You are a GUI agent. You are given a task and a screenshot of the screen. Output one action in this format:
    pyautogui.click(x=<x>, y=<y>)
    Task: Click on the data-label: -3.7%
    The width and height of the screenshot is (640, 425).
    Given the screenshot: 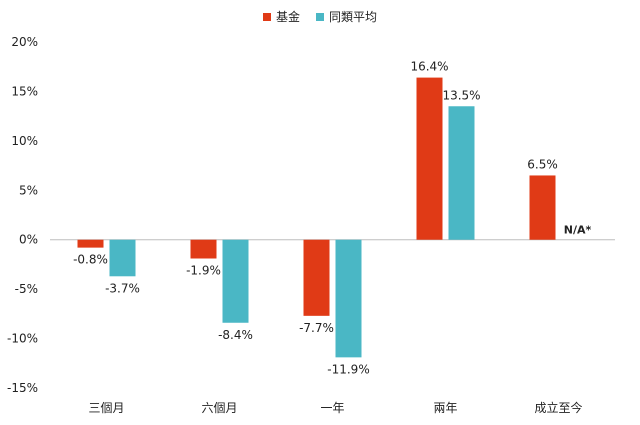 What is the action you would take?
    pyautogui.click(x=122, y=288)
    